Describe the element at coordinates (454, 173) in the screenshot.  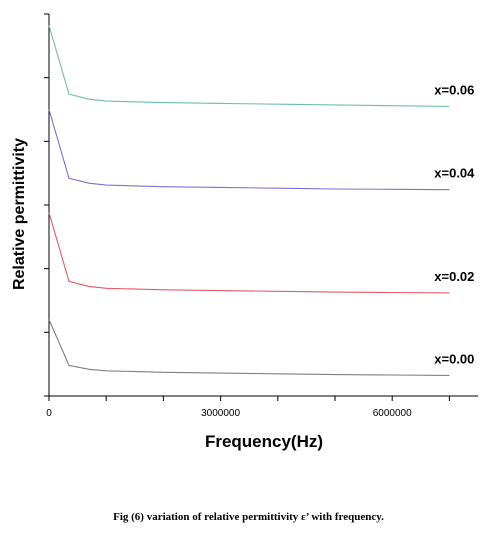
I see `series-label: x=0.04` at that location.